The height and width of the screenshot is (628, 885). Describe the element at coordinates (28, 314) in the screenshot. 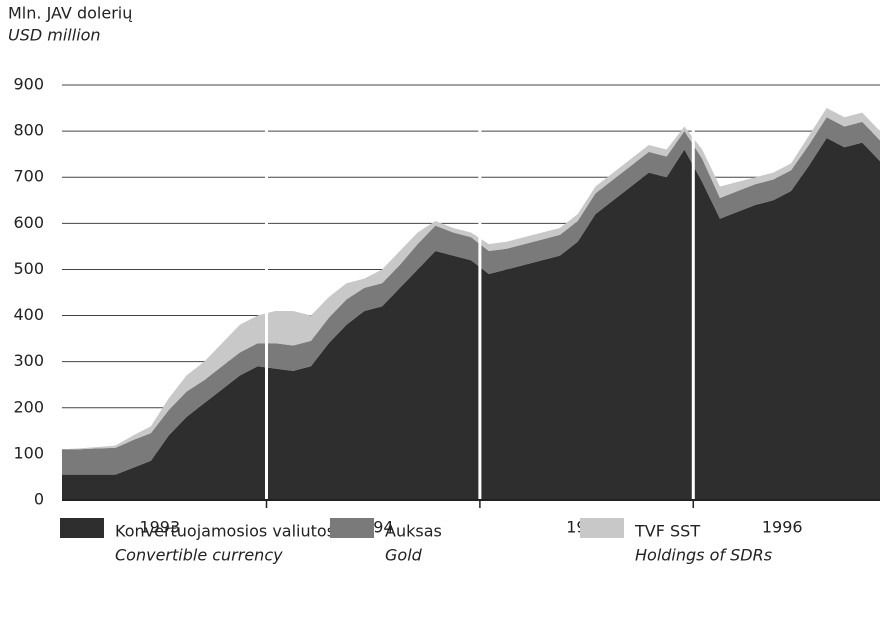

I see `y-tick-label: 400` at that location.